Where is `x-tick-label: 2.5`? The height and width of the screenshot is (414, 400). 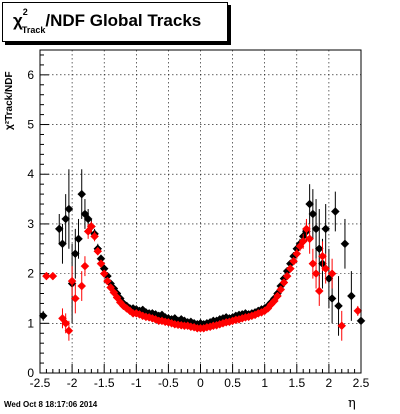 x-tick-label: 2.5 is located at coordinates (361, 383).